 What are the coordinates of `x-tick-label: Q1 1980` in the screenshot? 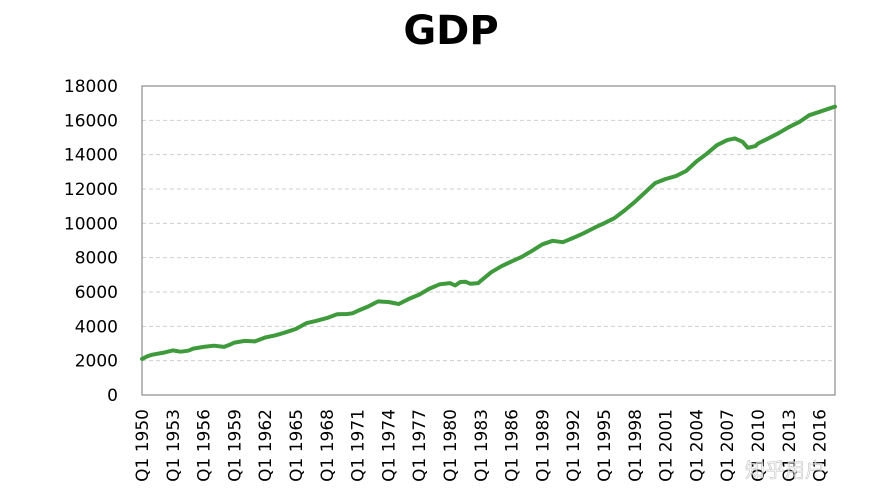 It's located at (451, 445).